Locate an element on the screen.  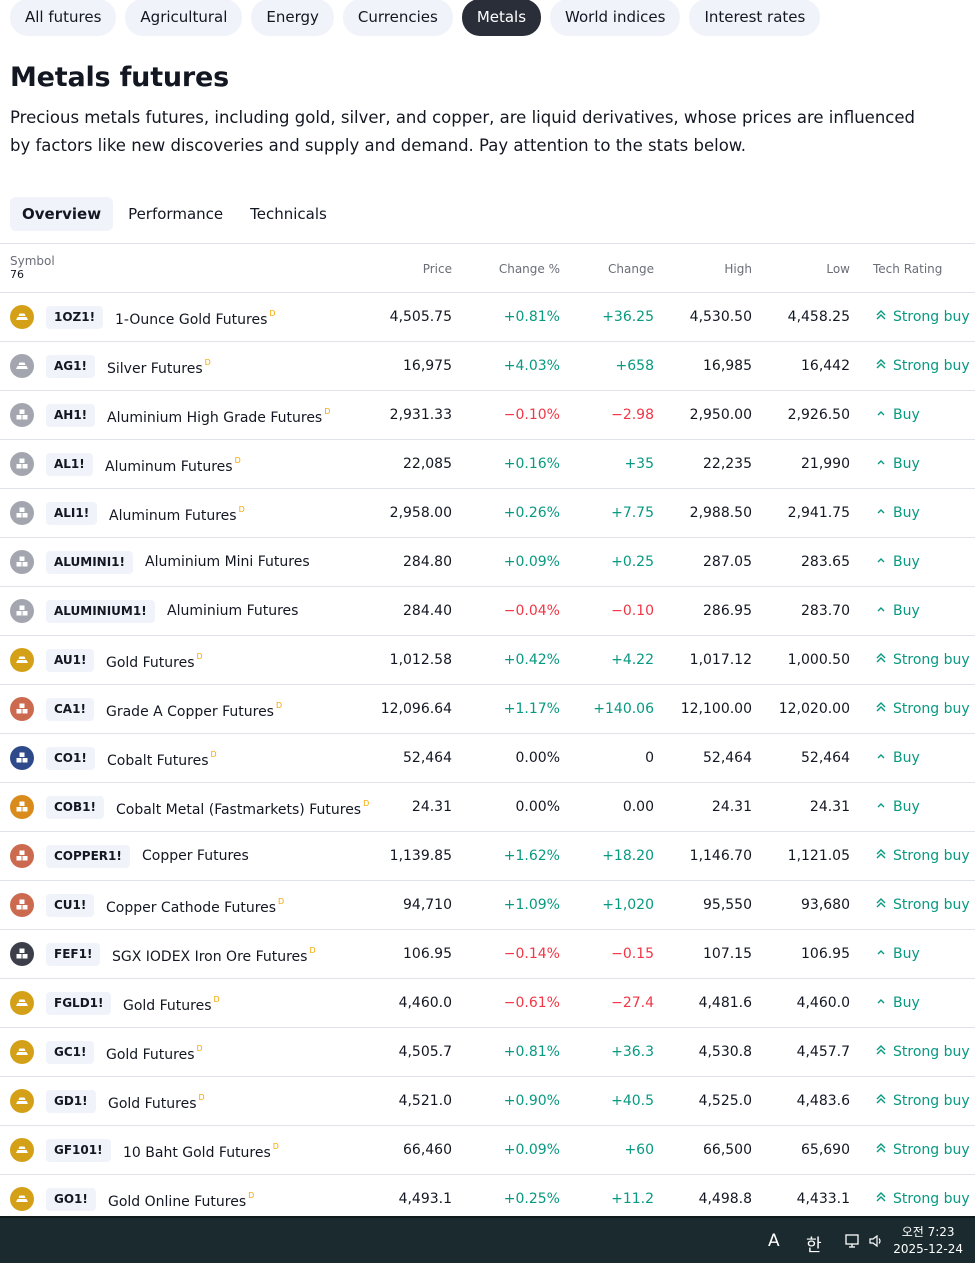
low-cell: 21,990 is located at coordinates (825, 464).